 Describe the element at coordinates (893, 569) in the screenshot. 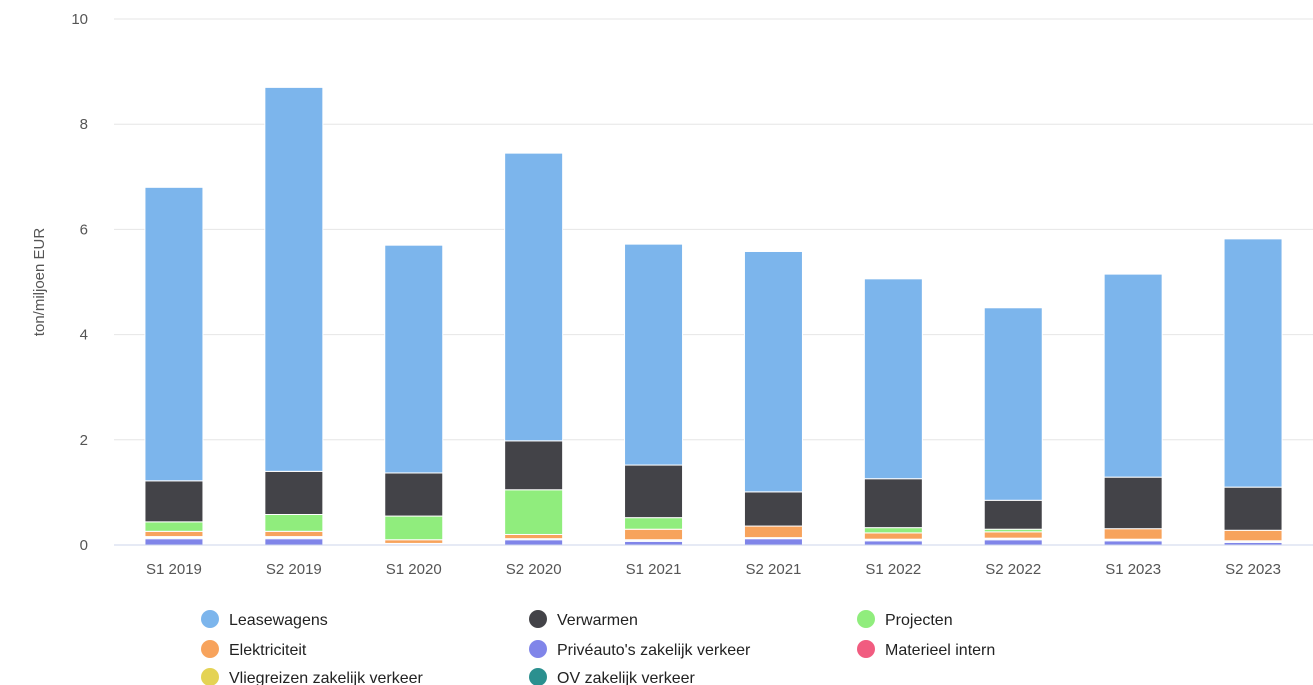

I see `x-tick-label: S1 2022` at that location.